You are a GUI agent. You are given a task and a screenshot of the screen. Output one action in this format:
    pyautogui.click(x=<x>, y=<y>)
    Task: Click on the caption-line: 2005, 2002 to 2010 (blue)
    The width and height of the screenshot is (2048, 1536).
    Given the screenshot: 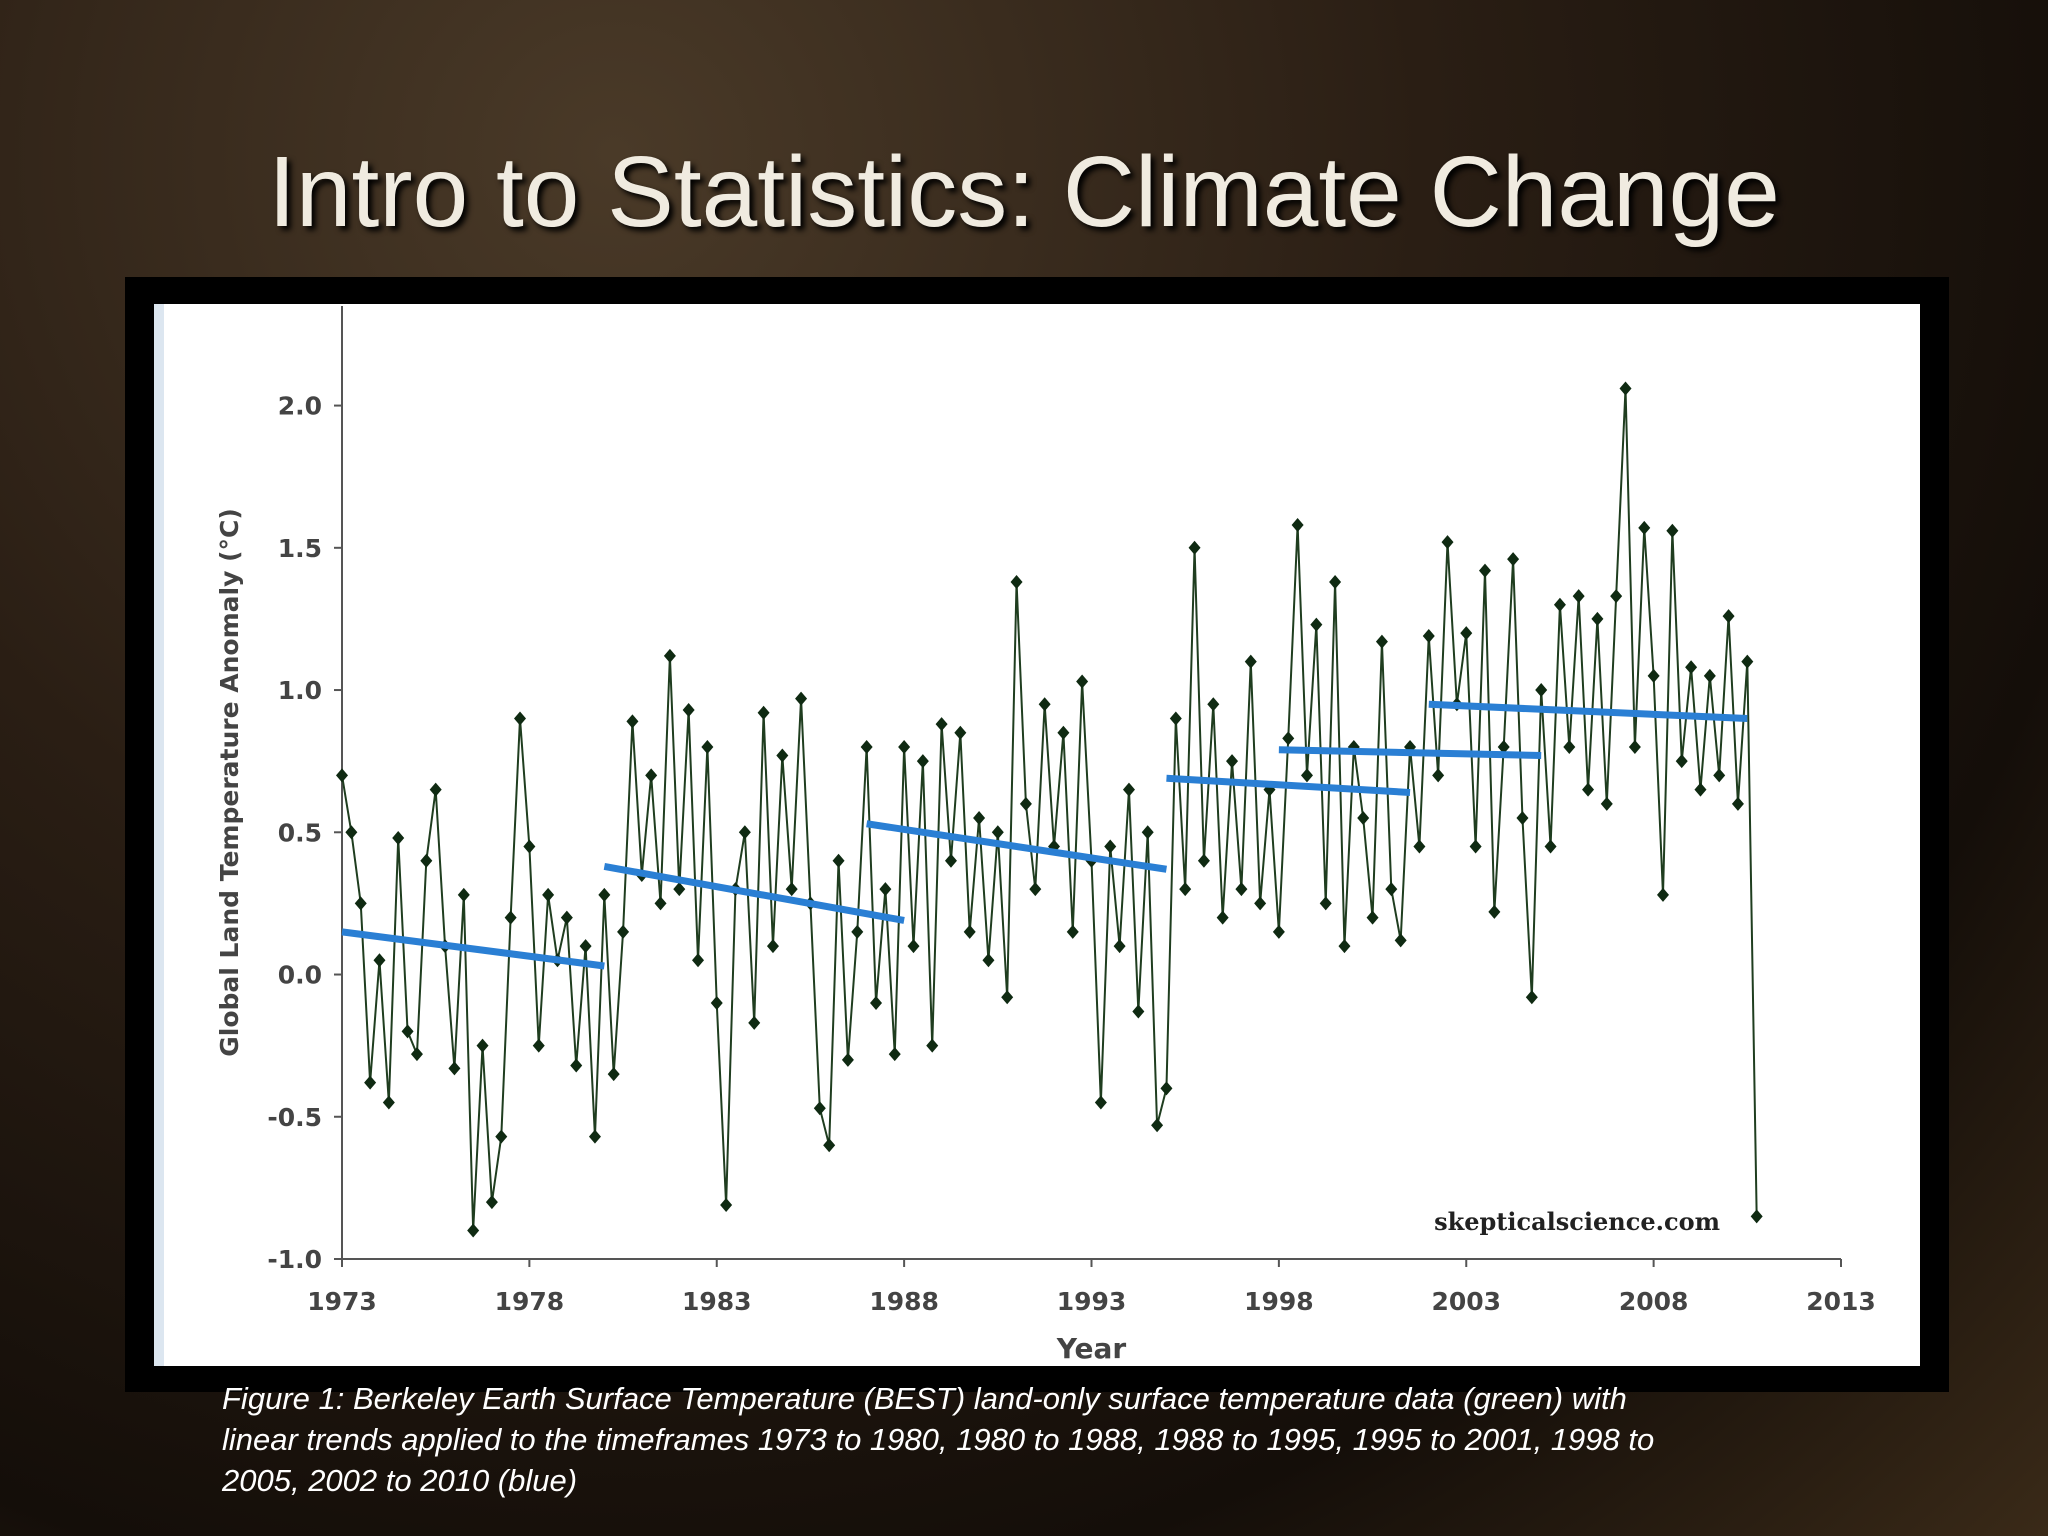 What is the action you would take?
    pyautogui.click(x=400, y=1480)
    